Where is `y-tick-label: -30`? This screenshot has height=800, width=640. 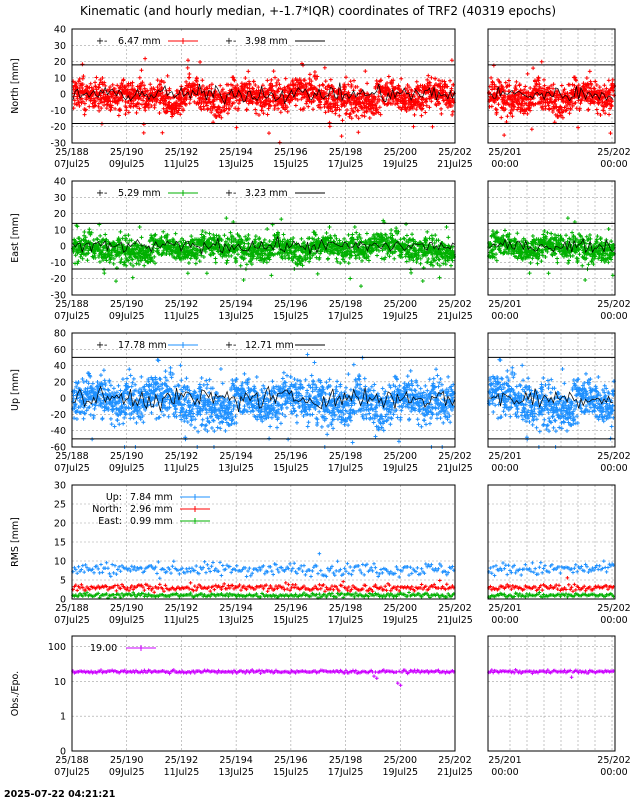
y-tick-label: -30 is located at coordinates (58, 144).